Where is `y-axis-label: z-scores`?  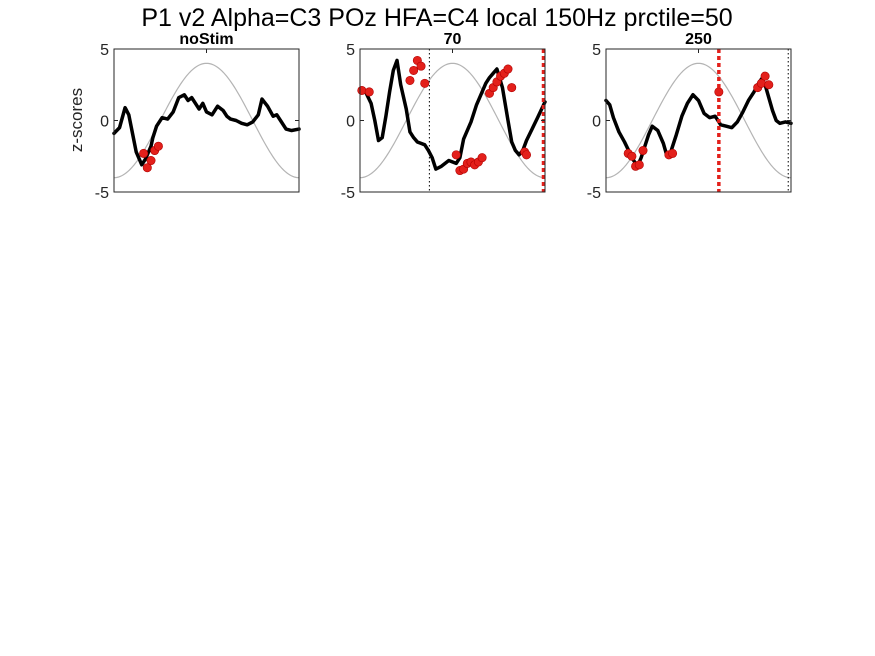 y-axis-label: z-scores is located at coordinates (76, 120).